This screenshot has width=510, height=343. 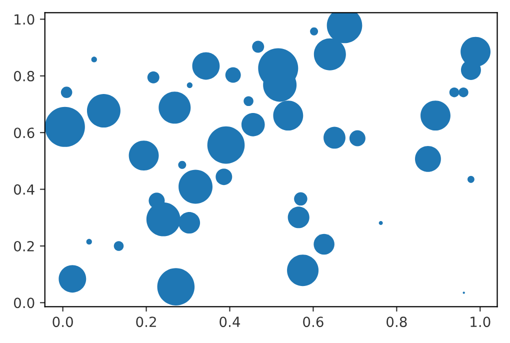 What do you see at coordinates (62, 322) in the screenshot?
I see `x-tick-label: 0.0` at bounding box center [62, 322].